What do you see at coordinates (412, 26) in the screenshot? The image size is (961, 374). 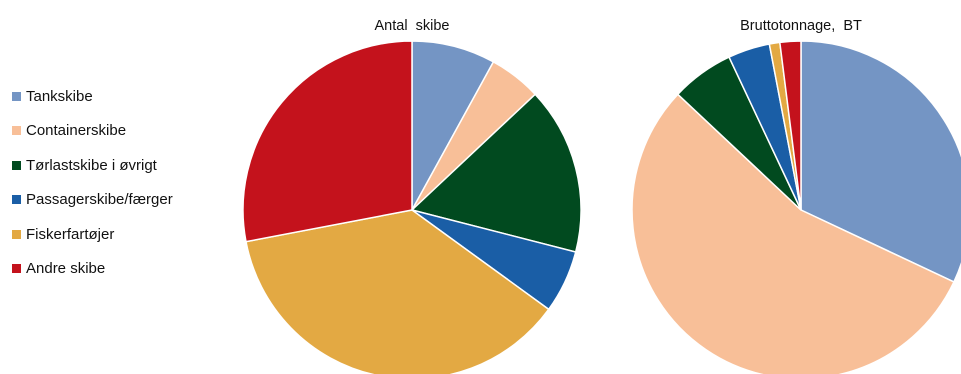 I see `chart-title-antal-skibe: Antal skibe` at bounding box center [412, 26].